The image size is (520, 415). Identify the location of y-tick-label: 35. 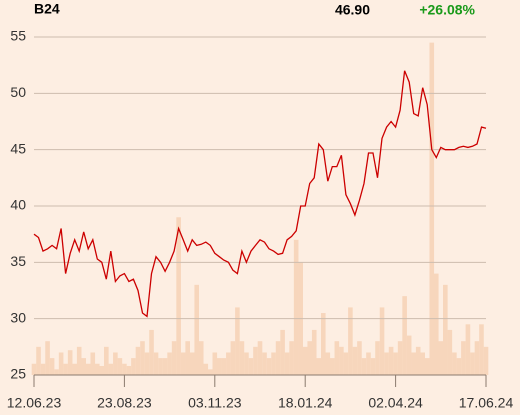
(18, 261).